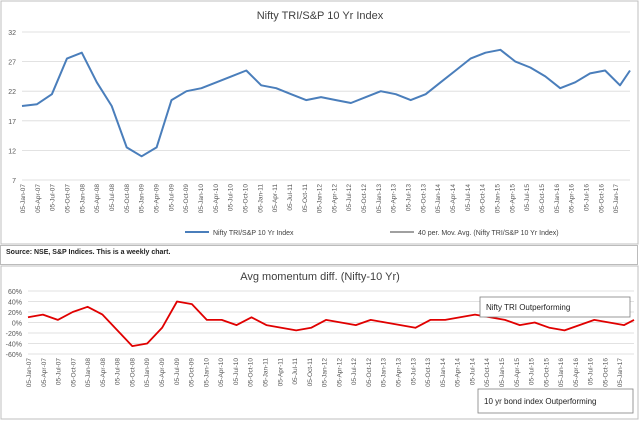 The image size is (640, 421). What do you see at coordinates (320, 277) in the screenshot?
I see `bottom-chart-title: Avg momentum diff. (Nifty-10 Yr)` at bounding box center [320, 277].